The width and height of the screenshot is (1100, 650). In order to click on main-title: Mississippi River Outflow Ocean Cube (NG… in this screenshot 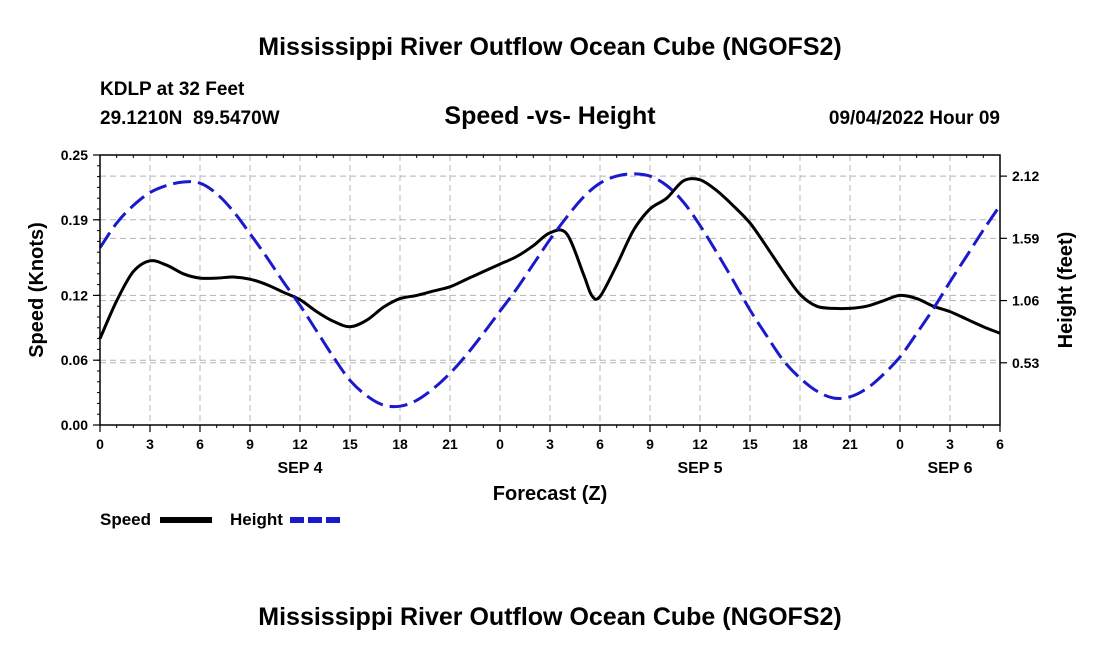, I will do `click(549, 47)`.